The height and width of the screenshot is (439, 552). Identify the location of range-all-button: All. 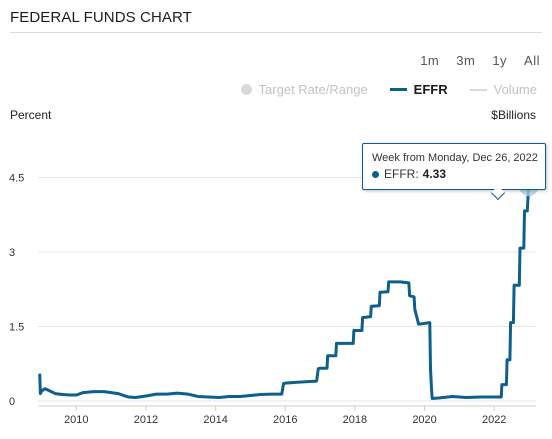
(532, 60).